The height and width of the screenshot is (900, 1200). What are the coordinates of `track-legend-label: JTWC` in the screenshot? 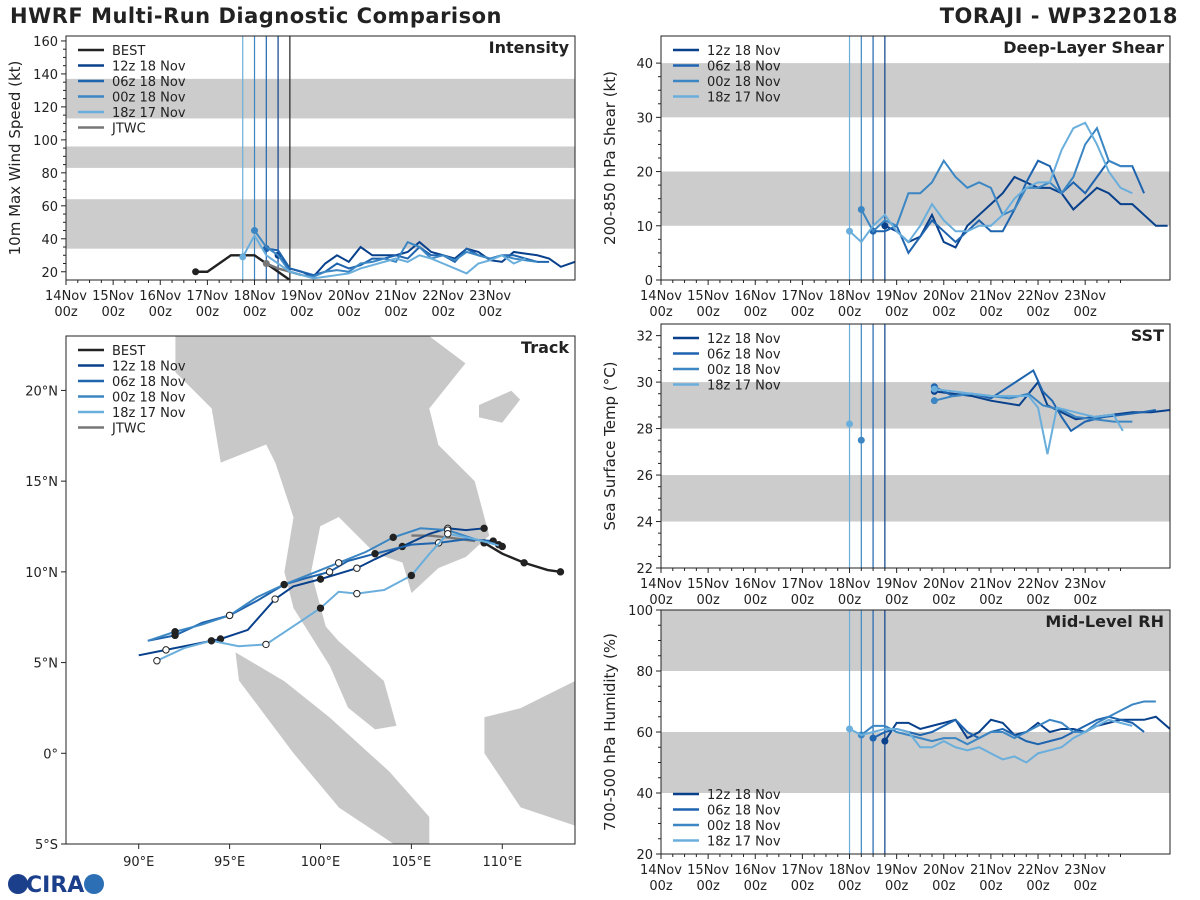 It's located at (128, 429).